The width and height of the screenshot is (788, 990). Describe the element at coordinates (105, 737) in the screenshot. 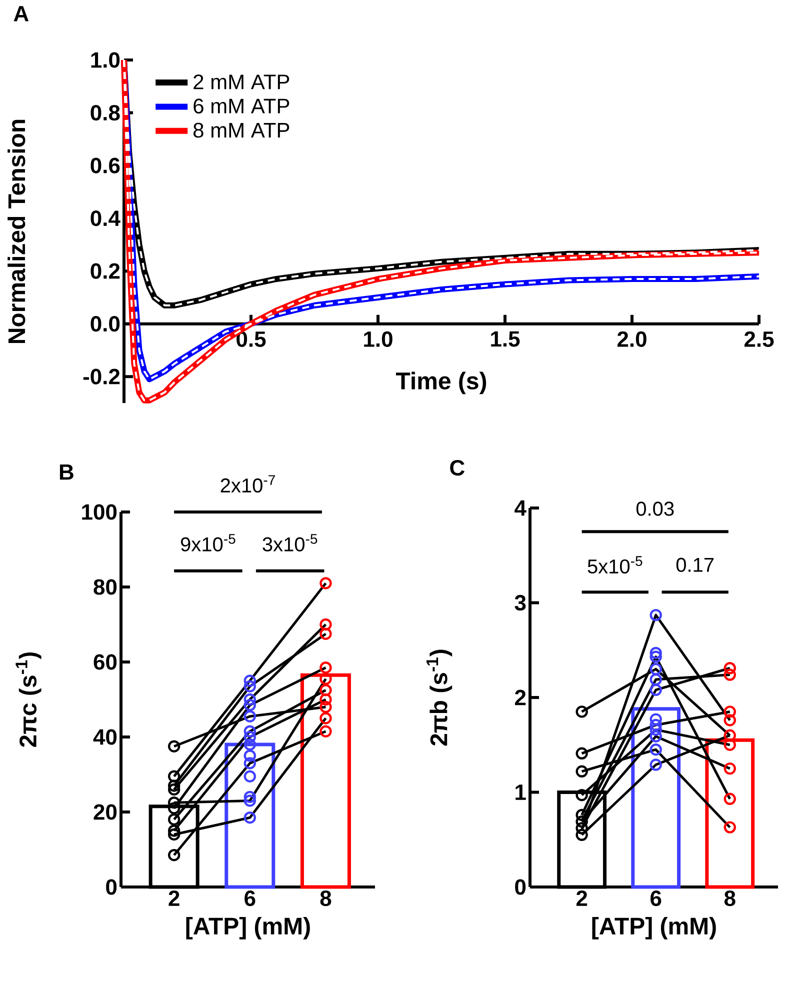

I see `y-tick-label: 40` at that location.